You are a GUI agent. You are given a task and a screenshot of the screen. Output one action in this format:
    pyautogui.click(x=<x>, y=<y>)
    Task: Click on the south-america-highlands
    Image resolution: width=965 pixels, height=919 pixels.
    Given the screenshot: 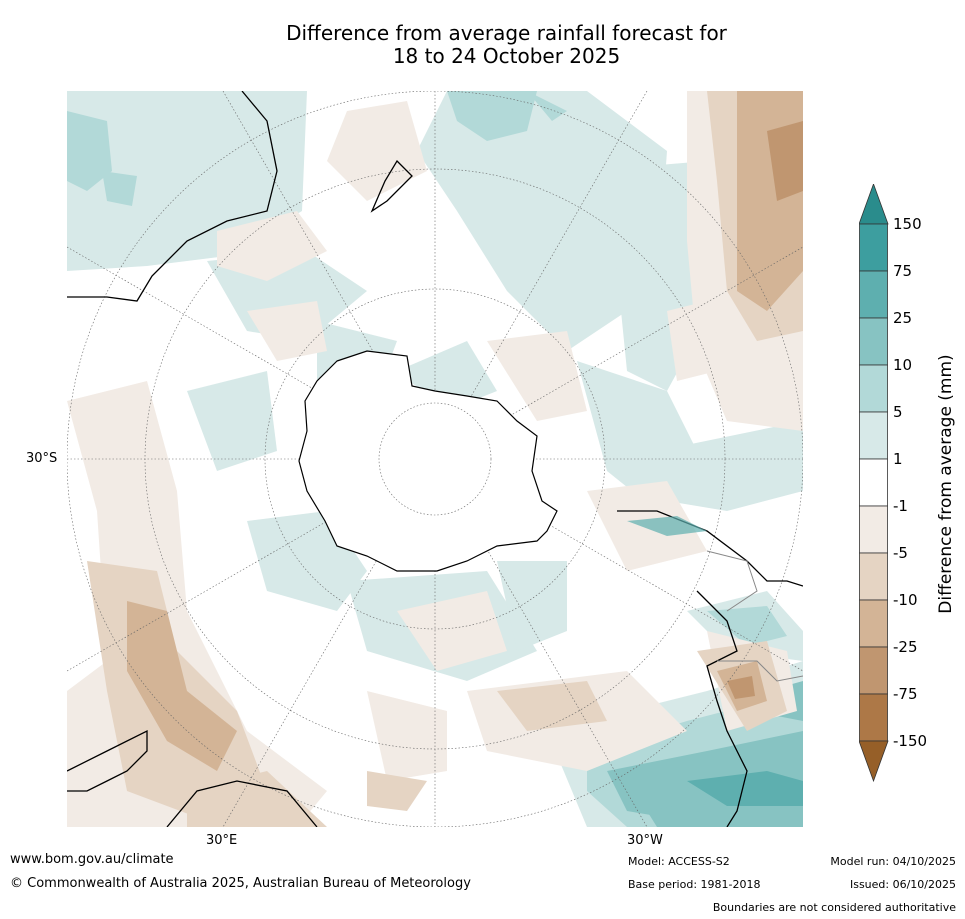 What is the action you would take?
    pyautogui.click(x=667, y=526)
    